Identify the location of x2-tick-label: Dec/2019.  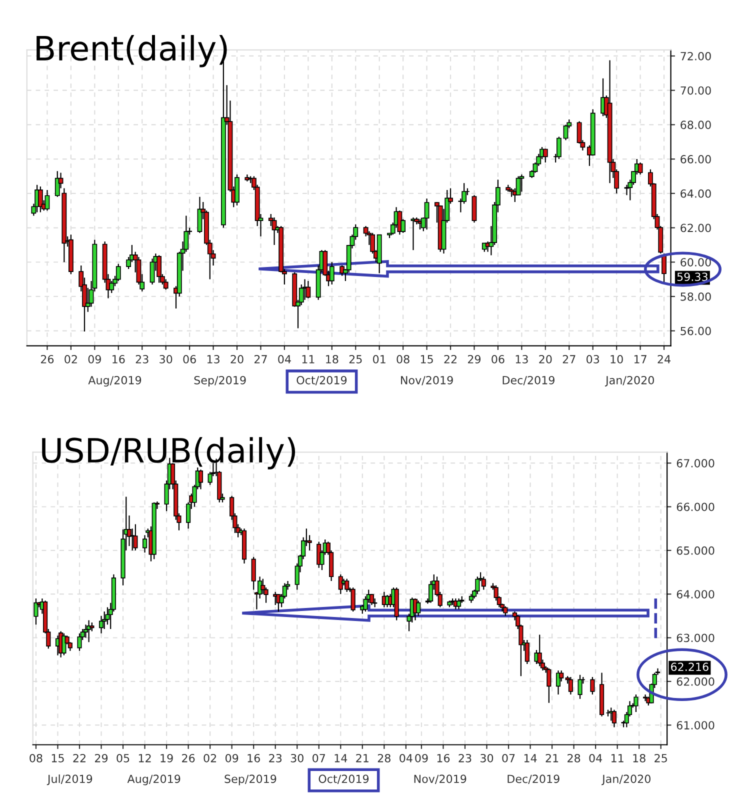
(534, 779).